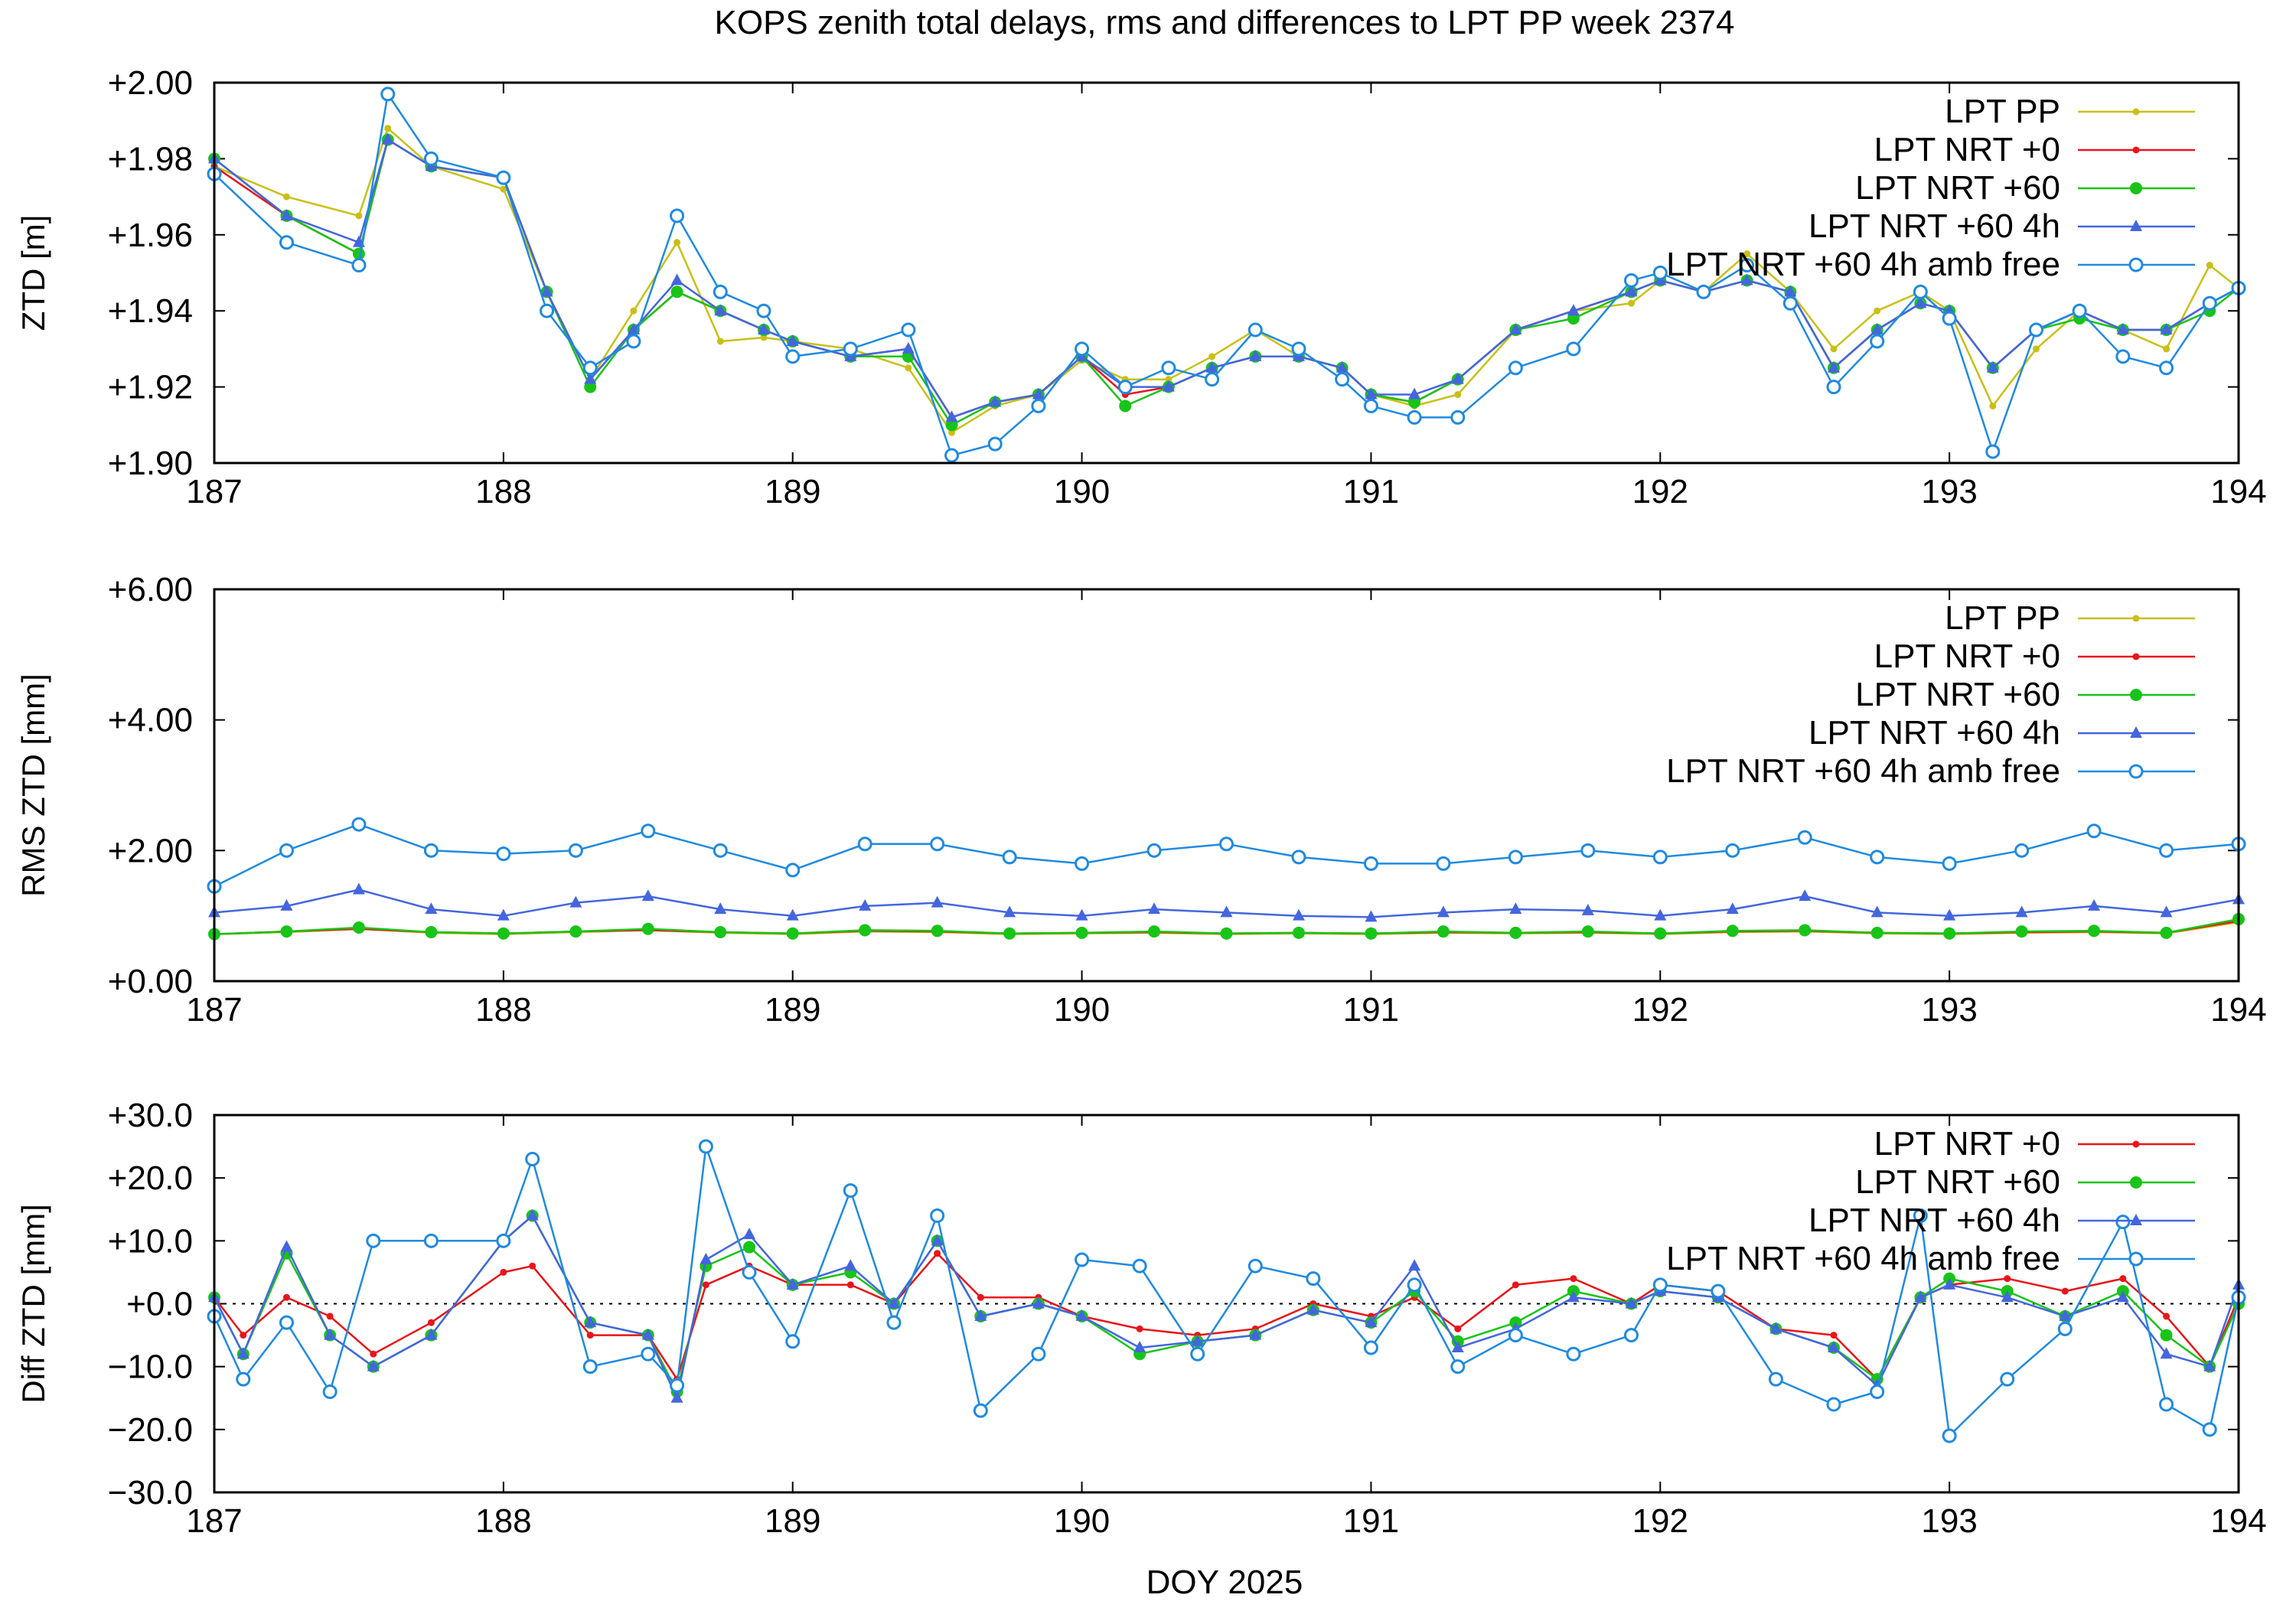 This screenshot has width=2296, height=1611. Describe the element at coordinates (150, 1367) in the screenshot. I see `y-tick-label: −10.0` at that location.